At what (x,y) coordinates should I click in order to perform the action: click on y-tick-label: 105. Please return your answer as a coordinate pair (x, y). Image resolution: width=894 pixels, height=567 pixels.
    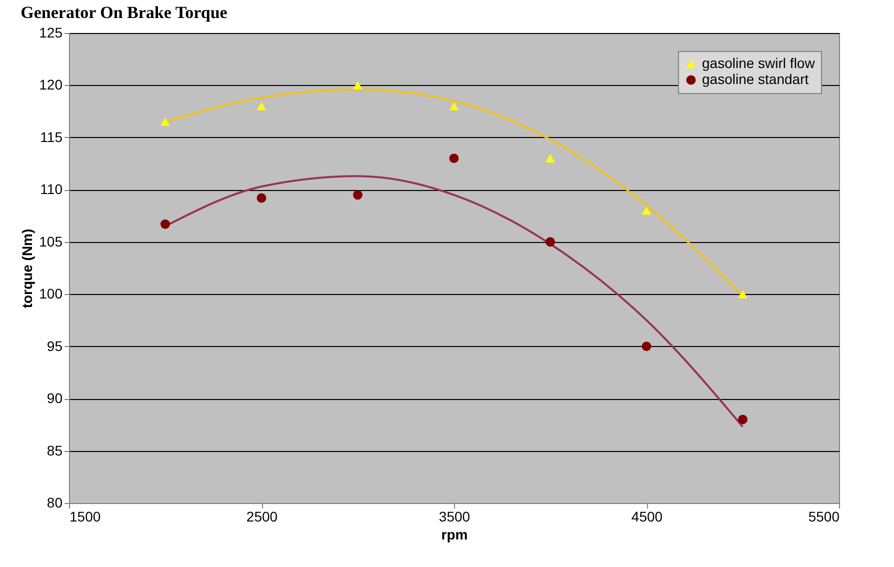
    Looking at the image, I should click on (51, 241).